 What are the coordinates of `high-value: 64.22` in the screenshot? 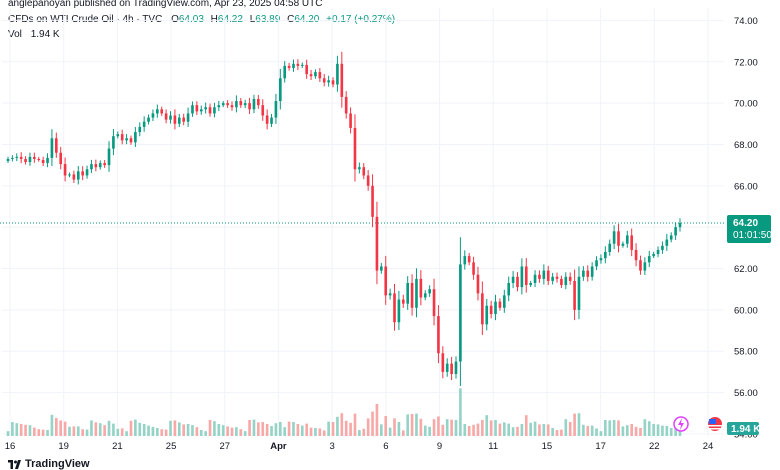 It's located at (230, 19).